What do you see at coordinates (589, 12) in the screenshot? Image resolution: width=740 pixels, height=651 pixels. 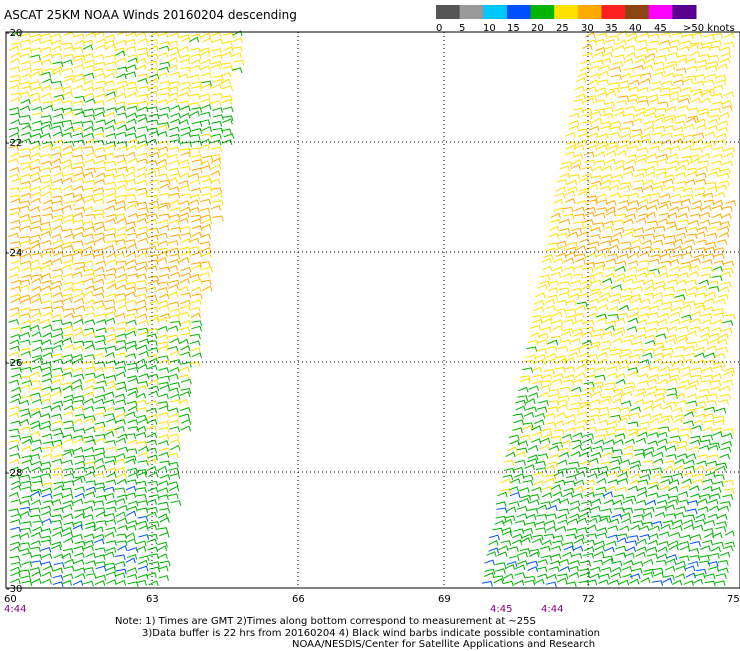 I see `legend-swatch` at bounding box center [589, 12].